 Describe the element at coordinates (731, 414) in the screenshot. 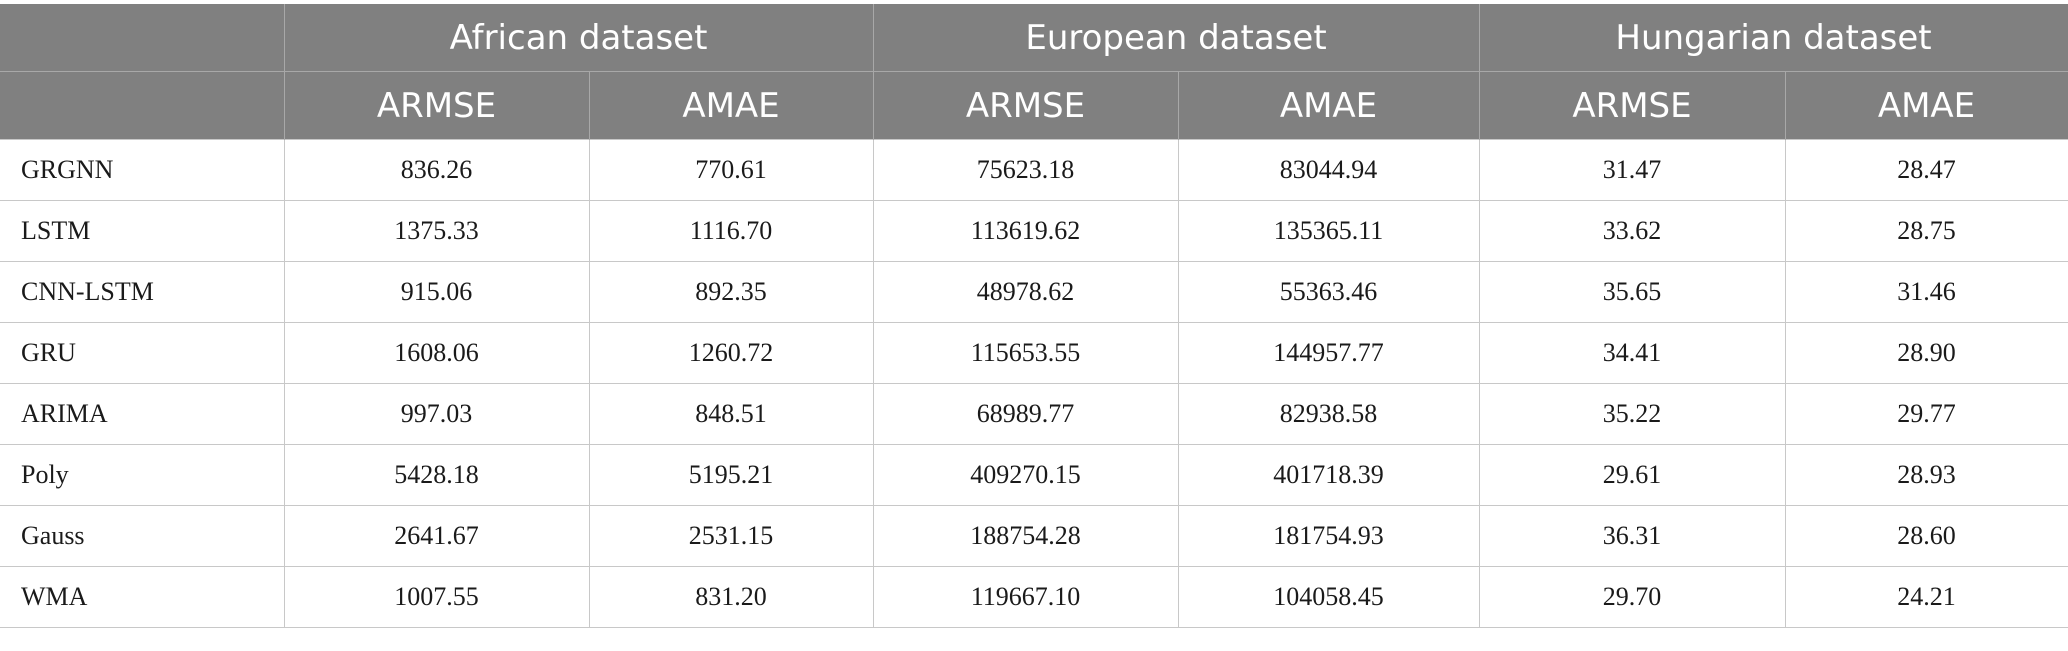

I see `value-cell: 848.51` at that location.